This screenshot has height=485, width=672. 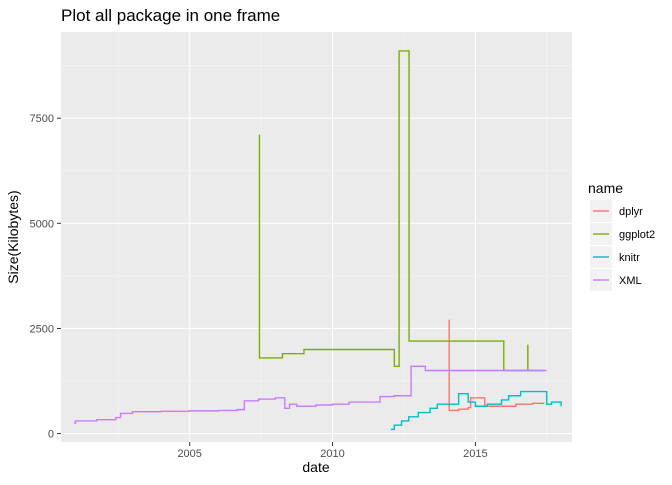 I want to click on x-tick-label: 2010, so click(x=332, y=454).